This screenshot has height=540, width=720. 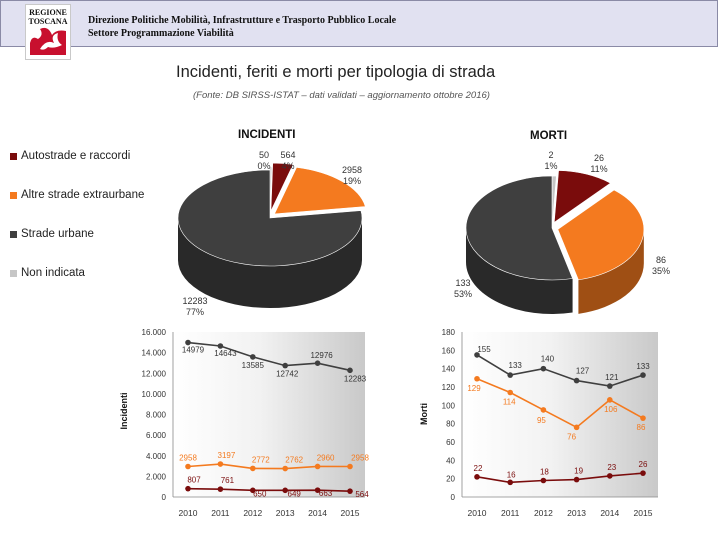 What do you see at coordinates (294, 460) in the screenshot?
I see `data-label: 2762` at bounding box center [294, 460].